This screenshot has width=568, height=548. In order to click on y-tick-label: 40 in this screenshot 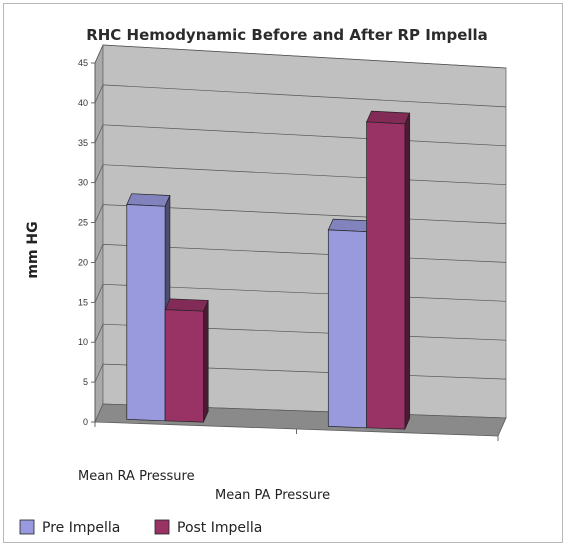, I will do `click(83, 103)`.